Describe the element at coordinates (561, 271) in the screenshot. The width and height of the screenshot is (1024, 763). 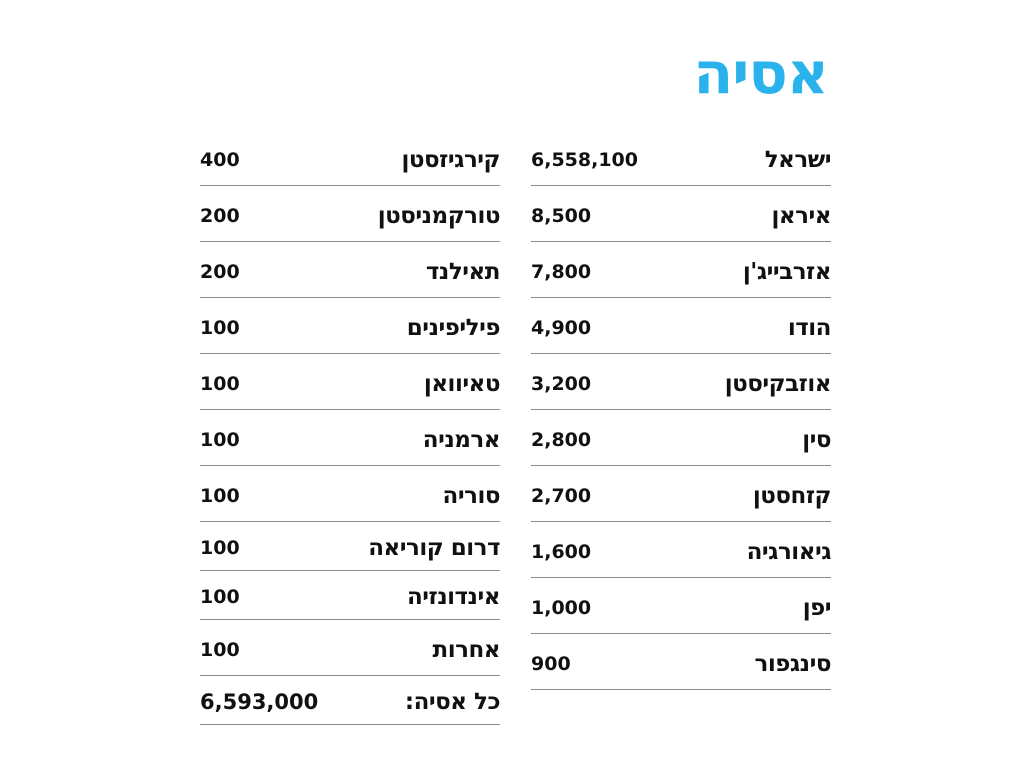
I see `population-value: 7,800` at that location.